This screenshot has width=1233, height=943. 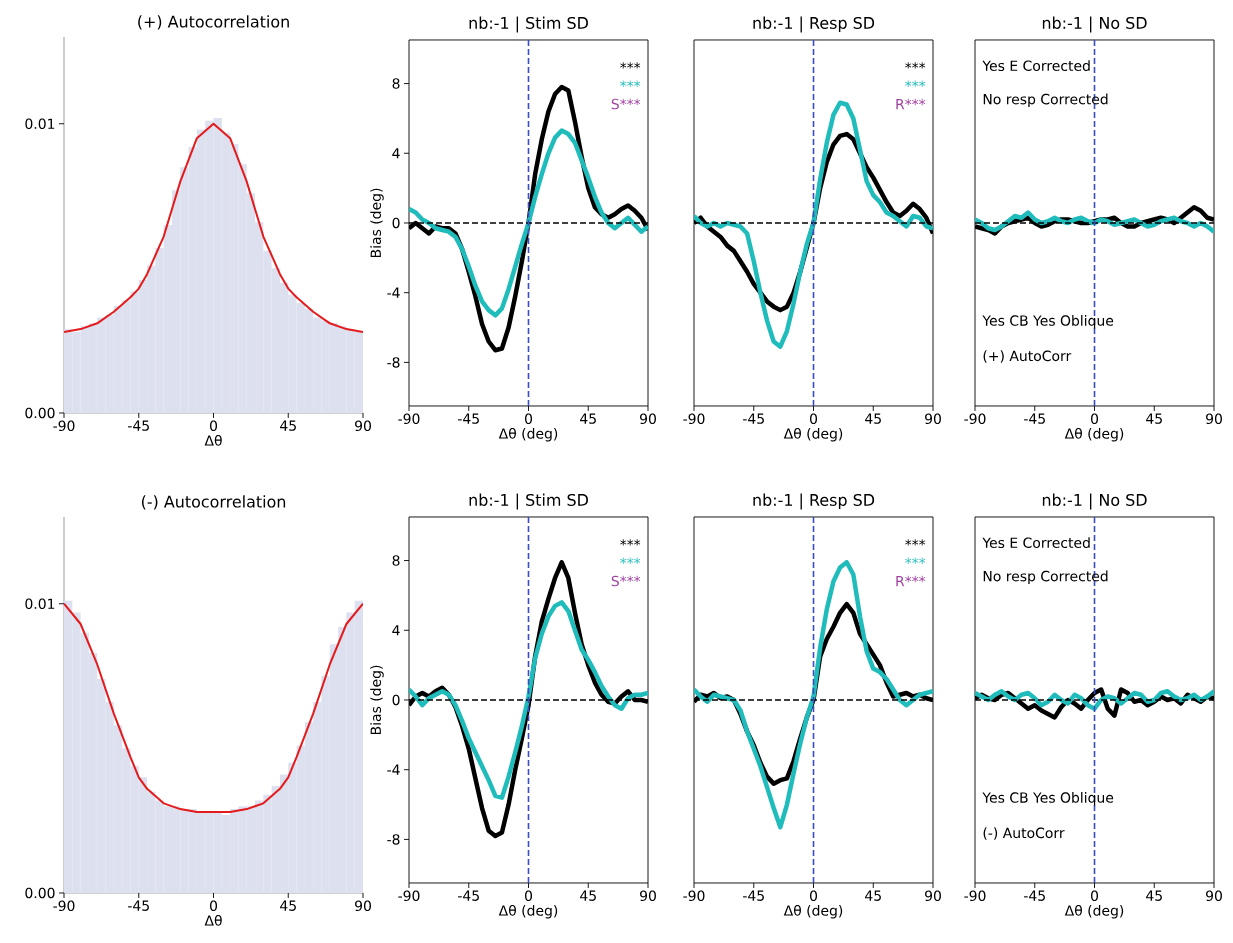 What do you see at coordinates (1024, 833) in the screenshot?
I see `annotation: (-) AutoCorr` at bounding box center [1024, 833].